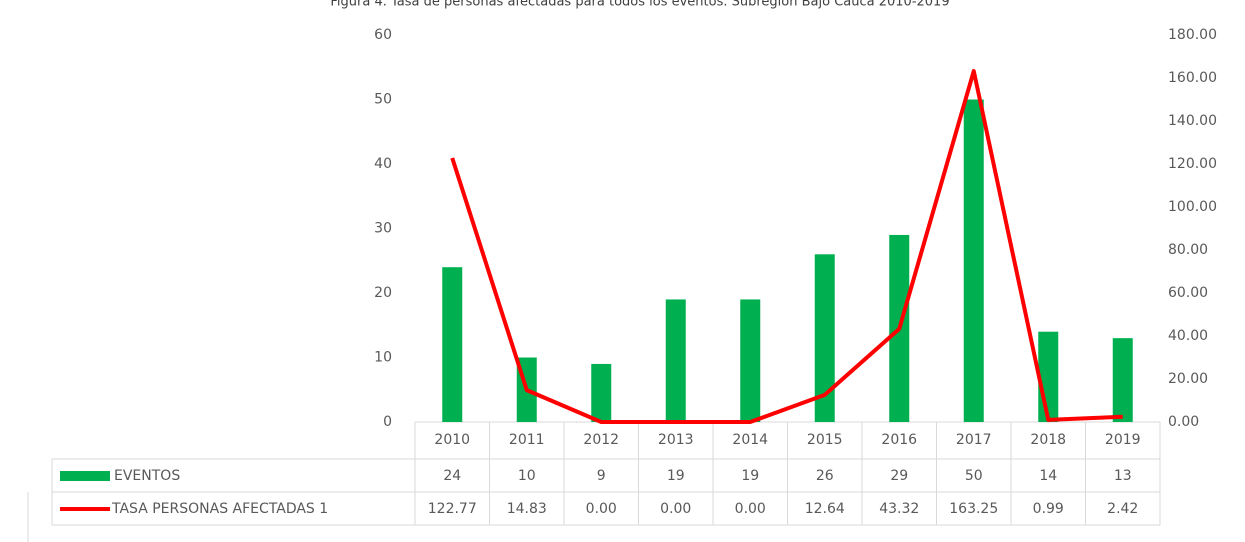 This screenshot has width=1245, height=542. I want to click on y-tick-label: 0, so click(387, 422).